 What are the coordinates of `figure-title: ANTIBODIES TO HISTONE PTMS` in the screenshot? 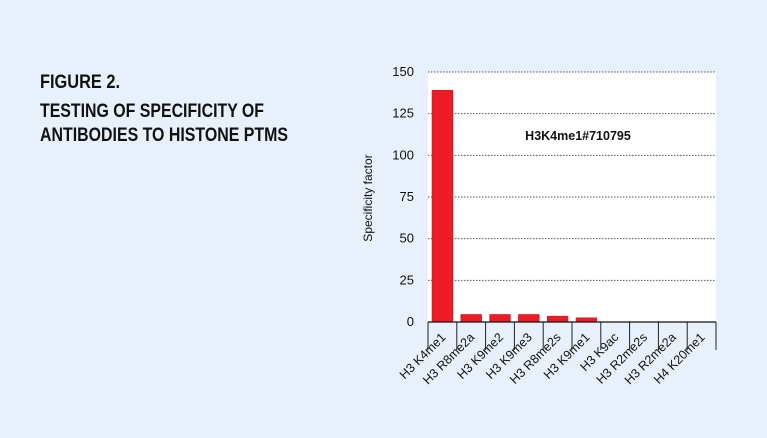 It's located at (164, 135).